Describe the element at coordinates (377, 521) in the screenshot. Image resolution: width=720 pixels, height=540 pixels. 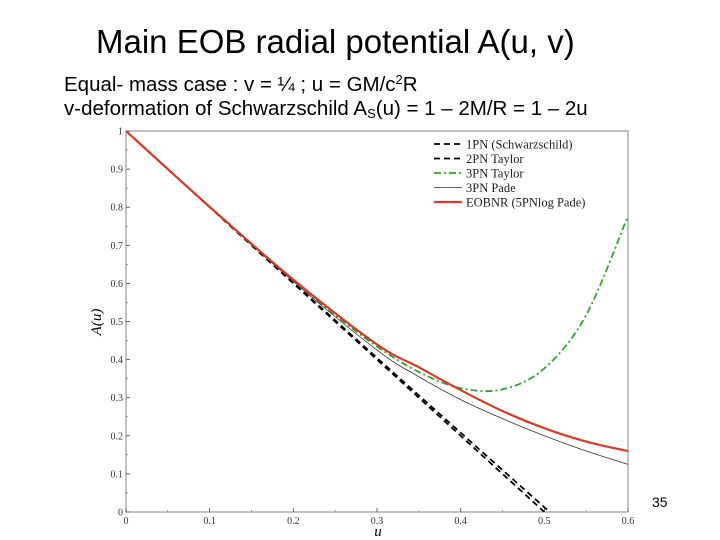
I see `x-tick-label: 0.3` at that location.